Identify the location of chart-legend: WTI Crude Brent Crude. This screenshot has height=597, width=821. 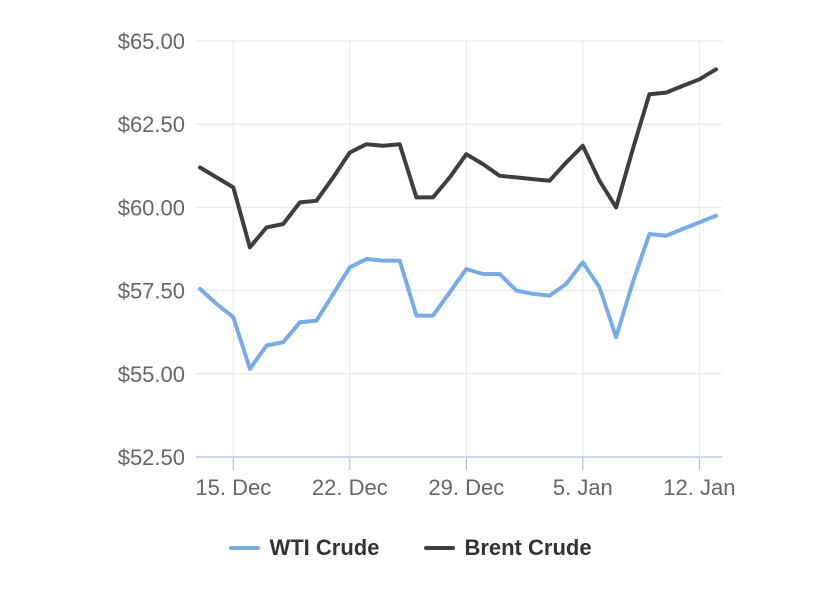
(410, 548).